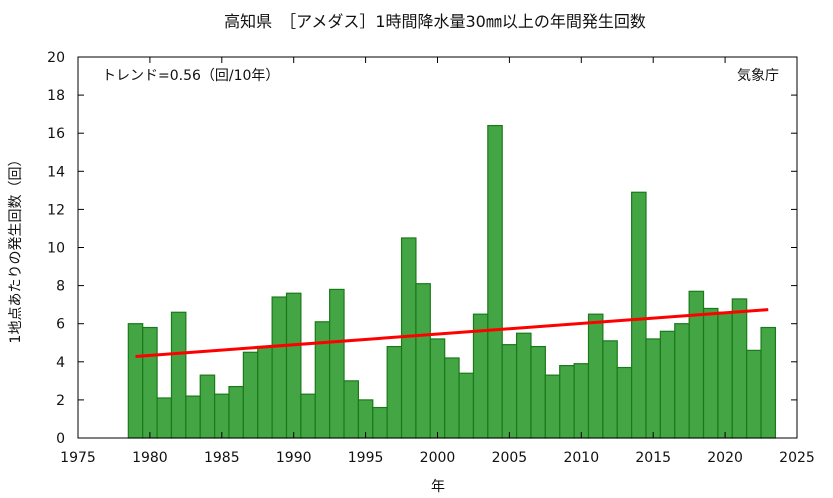 Image resolution: width=833 pixels, height=498 pixels. What do you see at coordinates (509, 391) in the screenshot?
I see `bar-2005` at bounding box center [509, 391].